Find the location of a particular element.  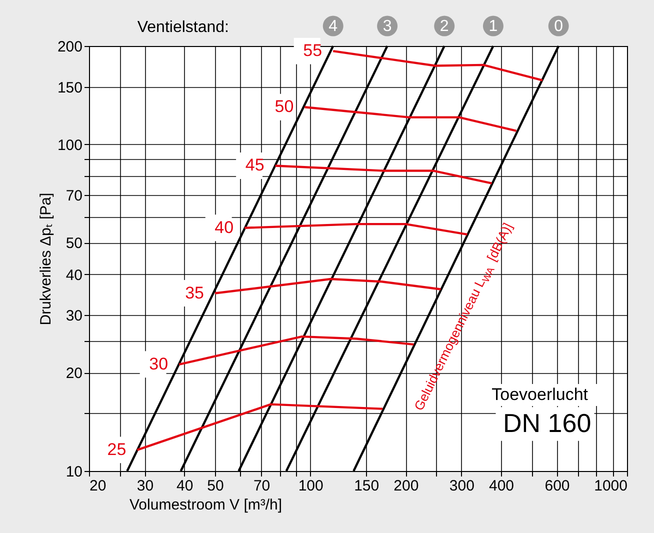

x-tick-label: 40 is located at coordinates (185, 486).